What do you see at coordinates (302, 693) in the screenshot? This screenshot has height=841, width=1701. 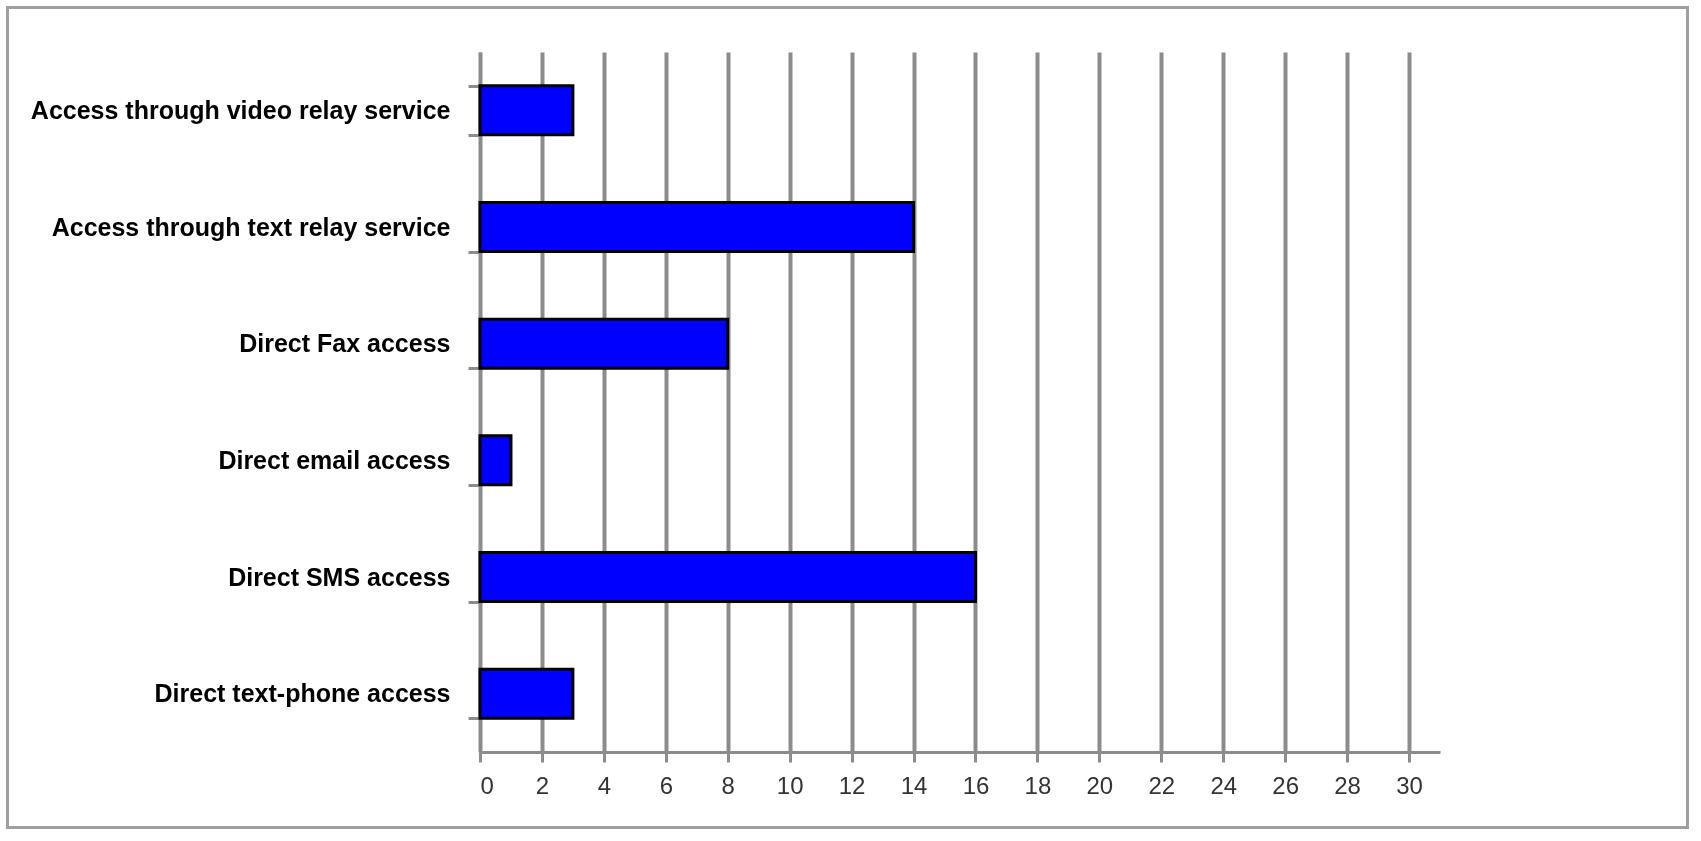 I see `y-tick-label: Direct text-phone access` at bounding box center [302, 693].